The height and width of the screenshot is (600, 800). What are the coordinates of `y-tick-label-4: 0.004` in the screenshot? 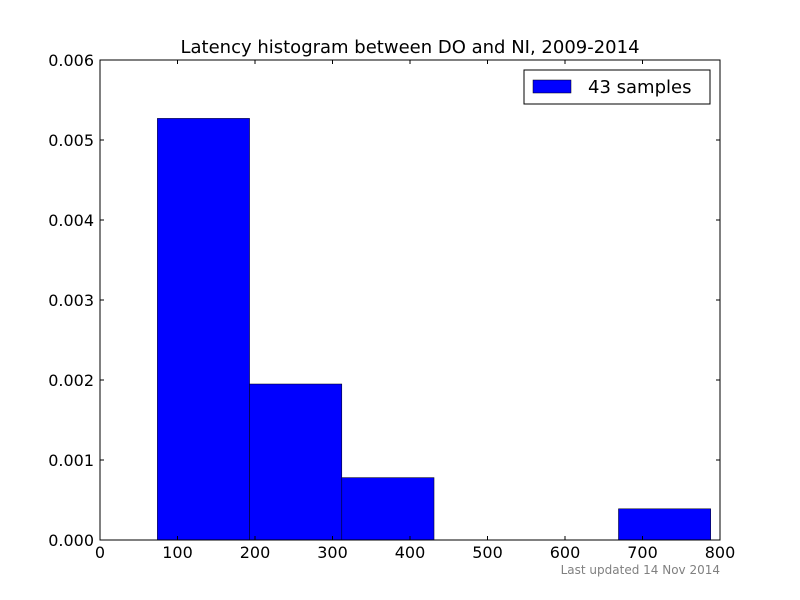 It's located at (71, 220).